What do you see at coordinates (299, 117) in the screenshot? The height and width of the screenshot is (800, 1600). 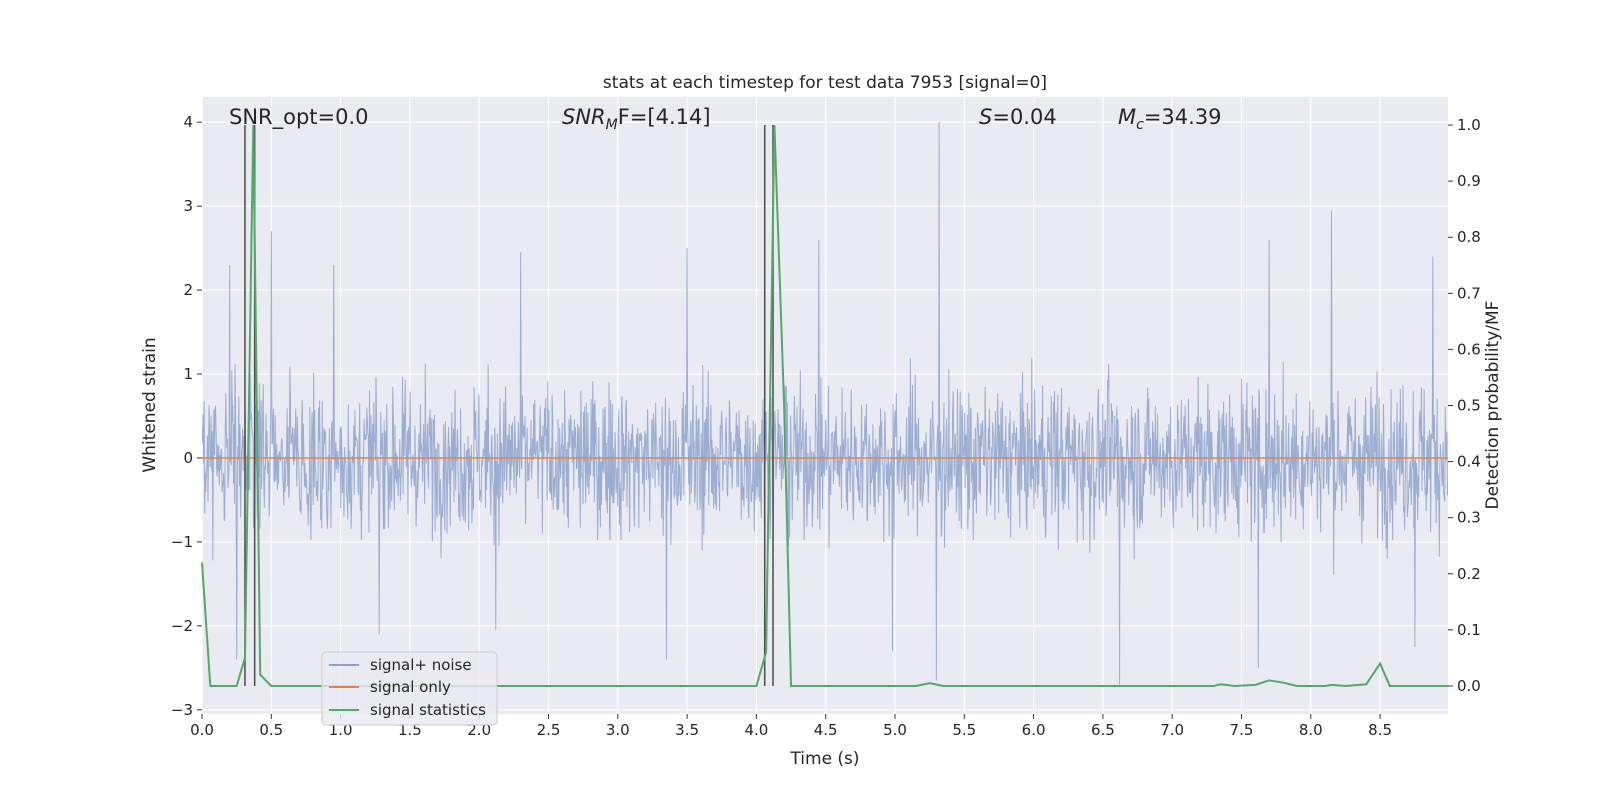 I see `annotation-snr-opt: SNR_opt=0.0` at bounding box center [299, 117].